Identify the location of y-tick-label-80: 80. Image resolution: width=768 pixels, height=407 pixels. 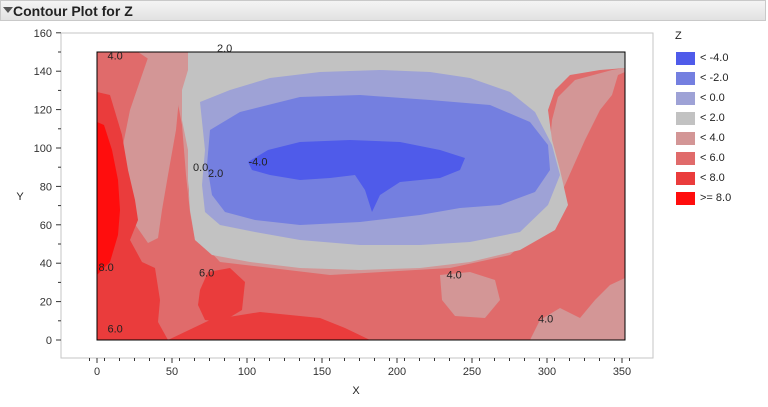
(46, 187).